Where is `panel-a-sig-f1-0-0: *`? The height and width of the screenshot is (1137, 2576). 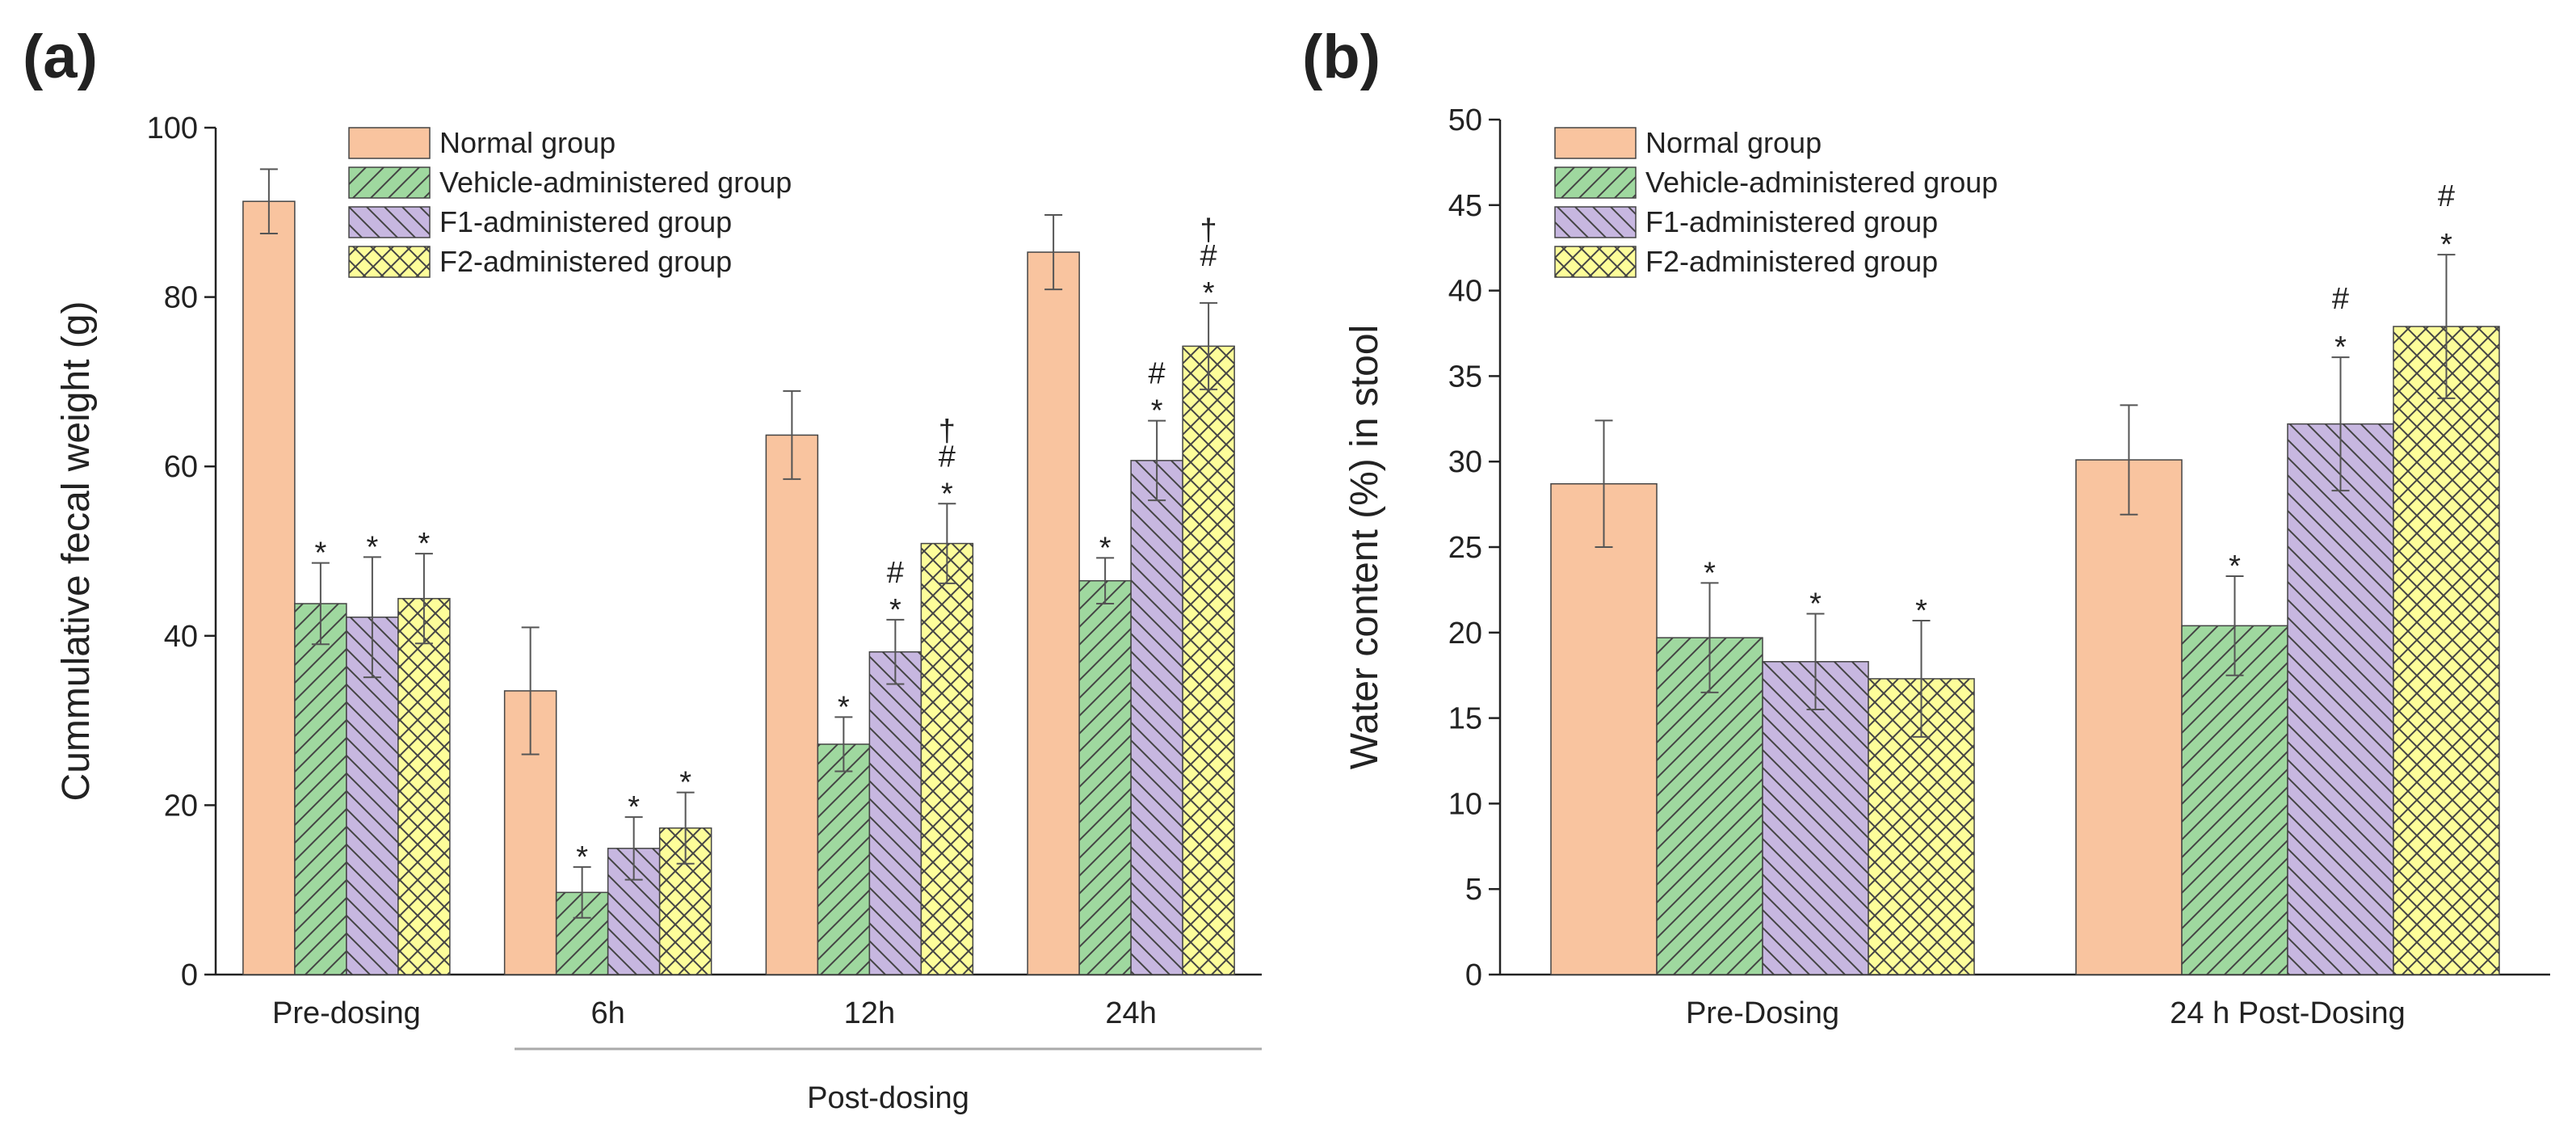
panel-a-sig-f1-0-0: * is located at coordinates (372, 547).